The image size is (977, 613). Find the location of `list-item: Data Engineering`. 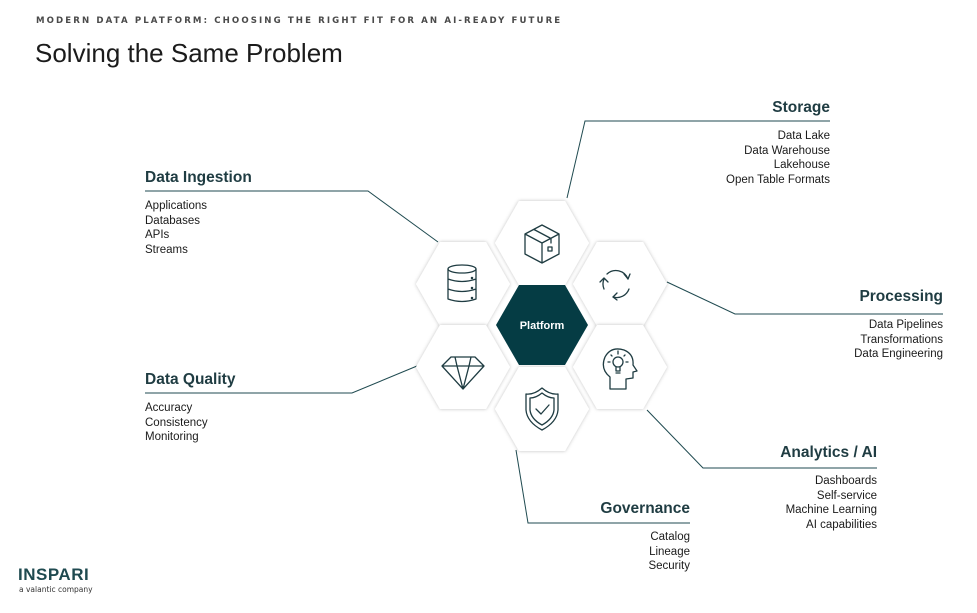

list-item: Data Engineering is located at coordinates (898, 354).